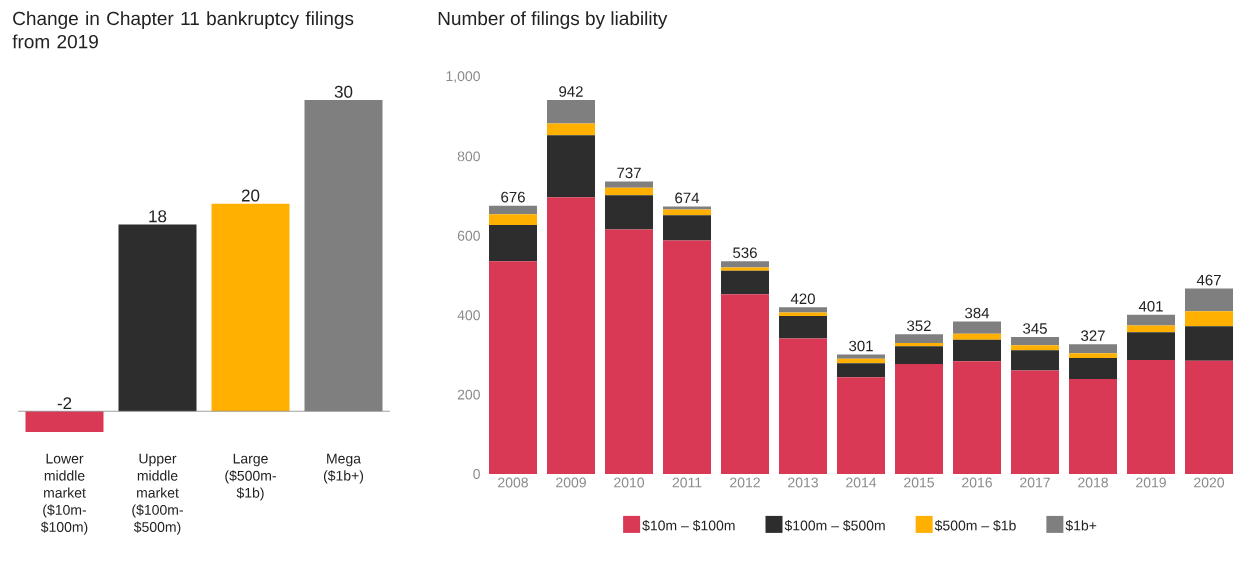 This screenshot has width=1241, height=577. Describe the element at coordinates (919, 326) in the screenshot. I see `total-label: 352` at that location.